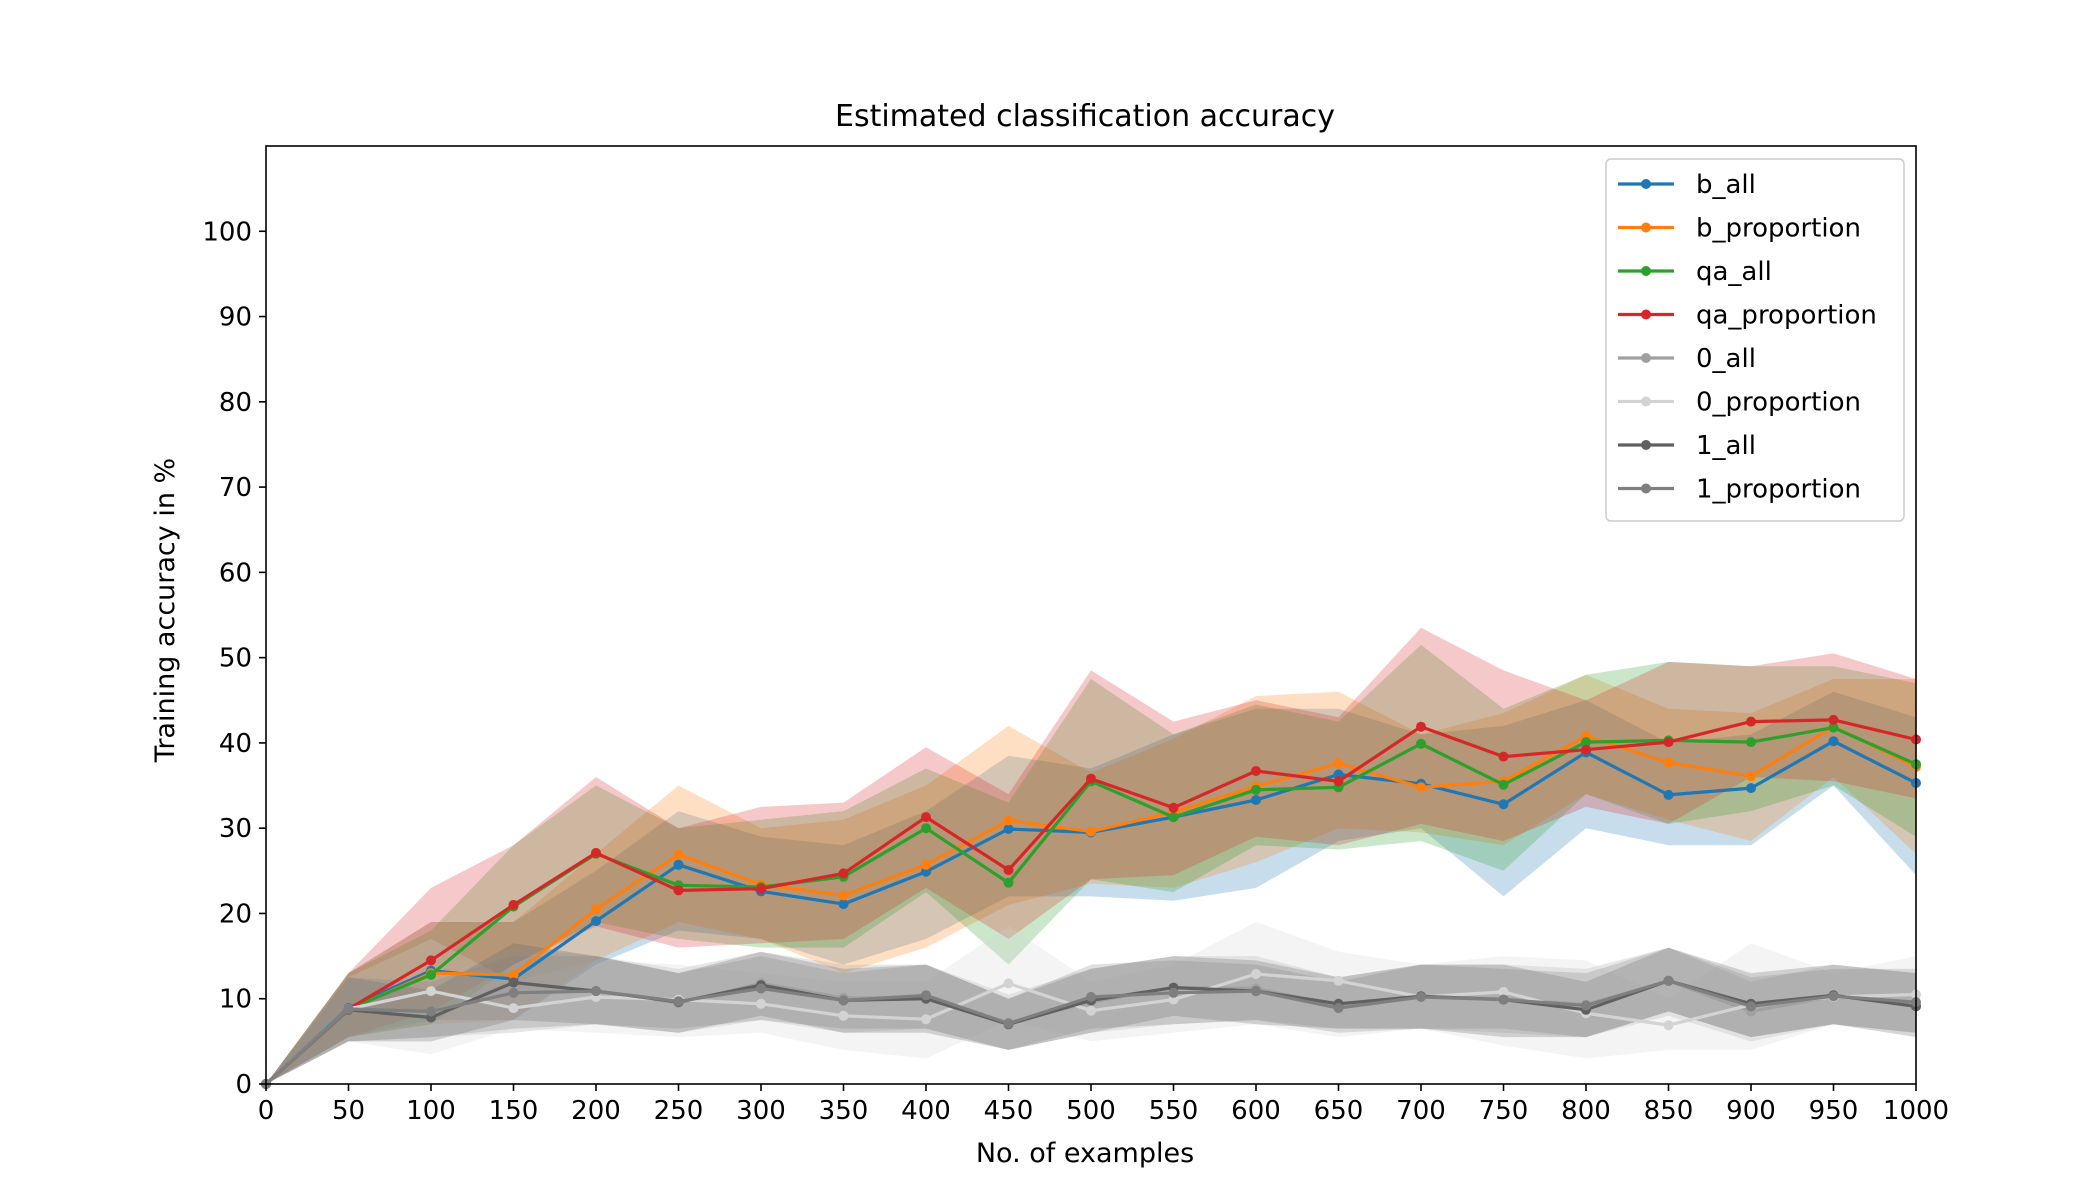 The image size is (2100, 1204). What do you see at coordinates (1339, 1111) in the screenshot?
I see `x-tick-label: 650` at bounding box center [1339, 1111].